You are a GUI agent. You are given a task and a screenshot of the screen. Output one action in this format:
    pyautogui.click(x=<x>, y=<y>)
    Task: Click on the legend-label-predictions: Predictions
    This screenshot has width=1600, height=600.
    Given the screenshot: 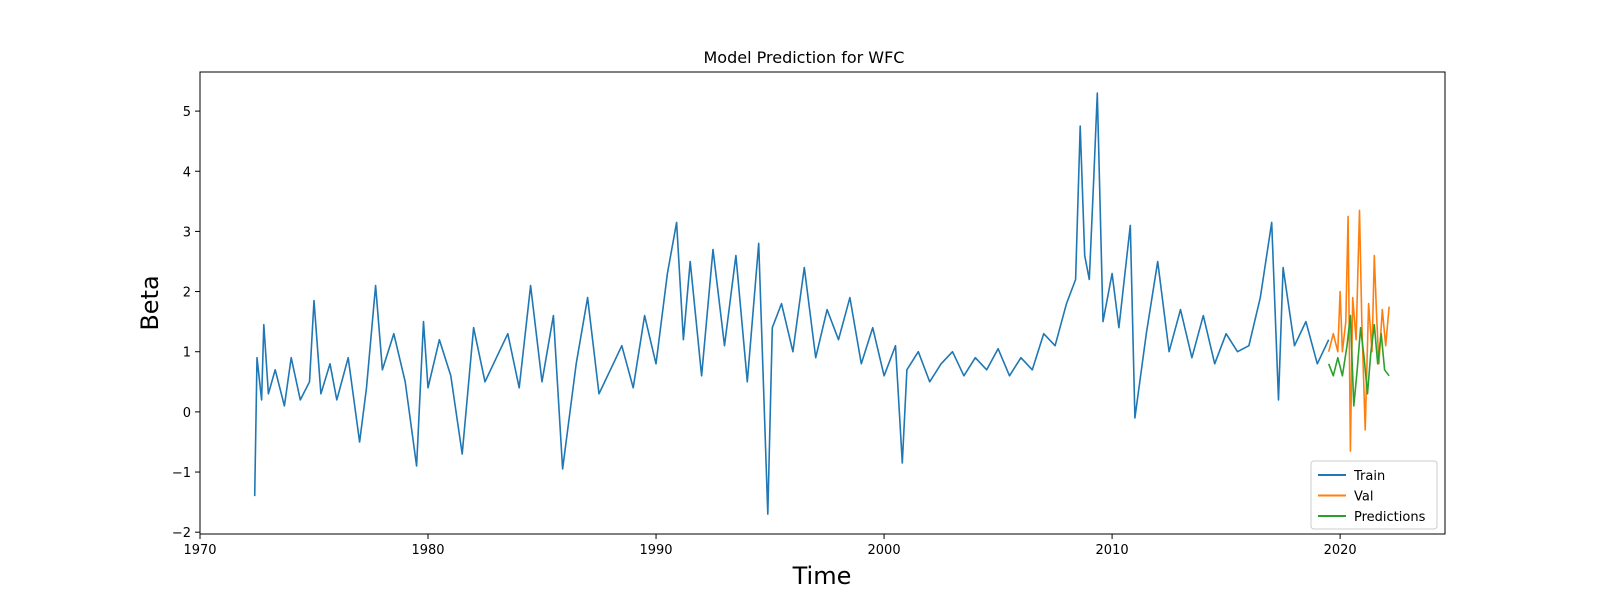 What is the action you would take?
    pyautogui.click(x=1390, y=517)
    